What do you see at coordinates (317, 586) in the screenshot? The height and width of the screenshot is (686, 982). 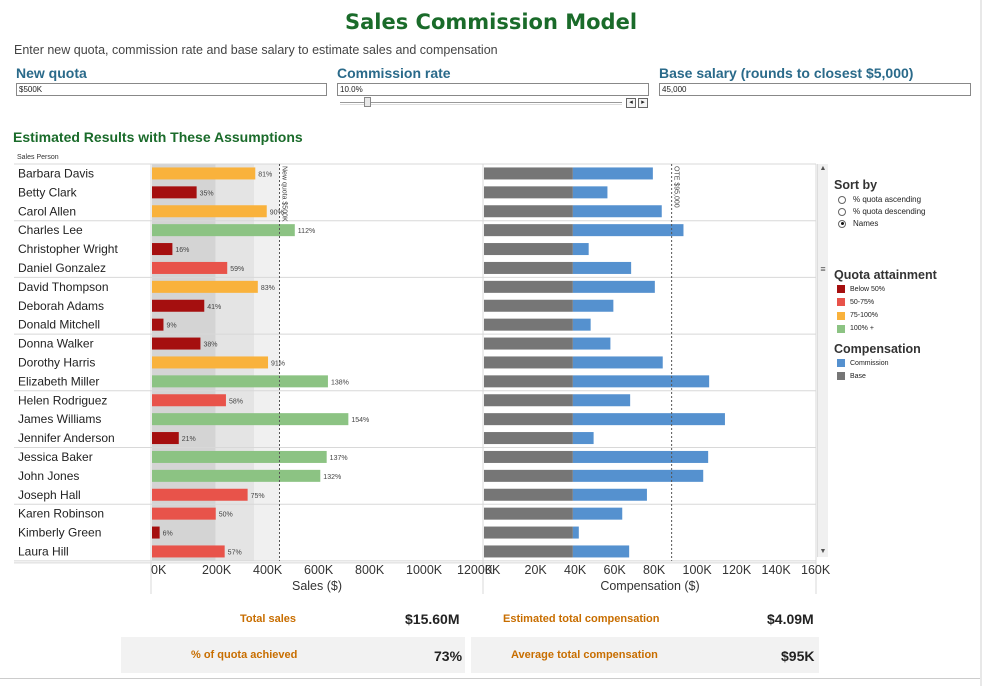 I see `sales-axis-title: Sales ($)` at bounding box center [317, 586].